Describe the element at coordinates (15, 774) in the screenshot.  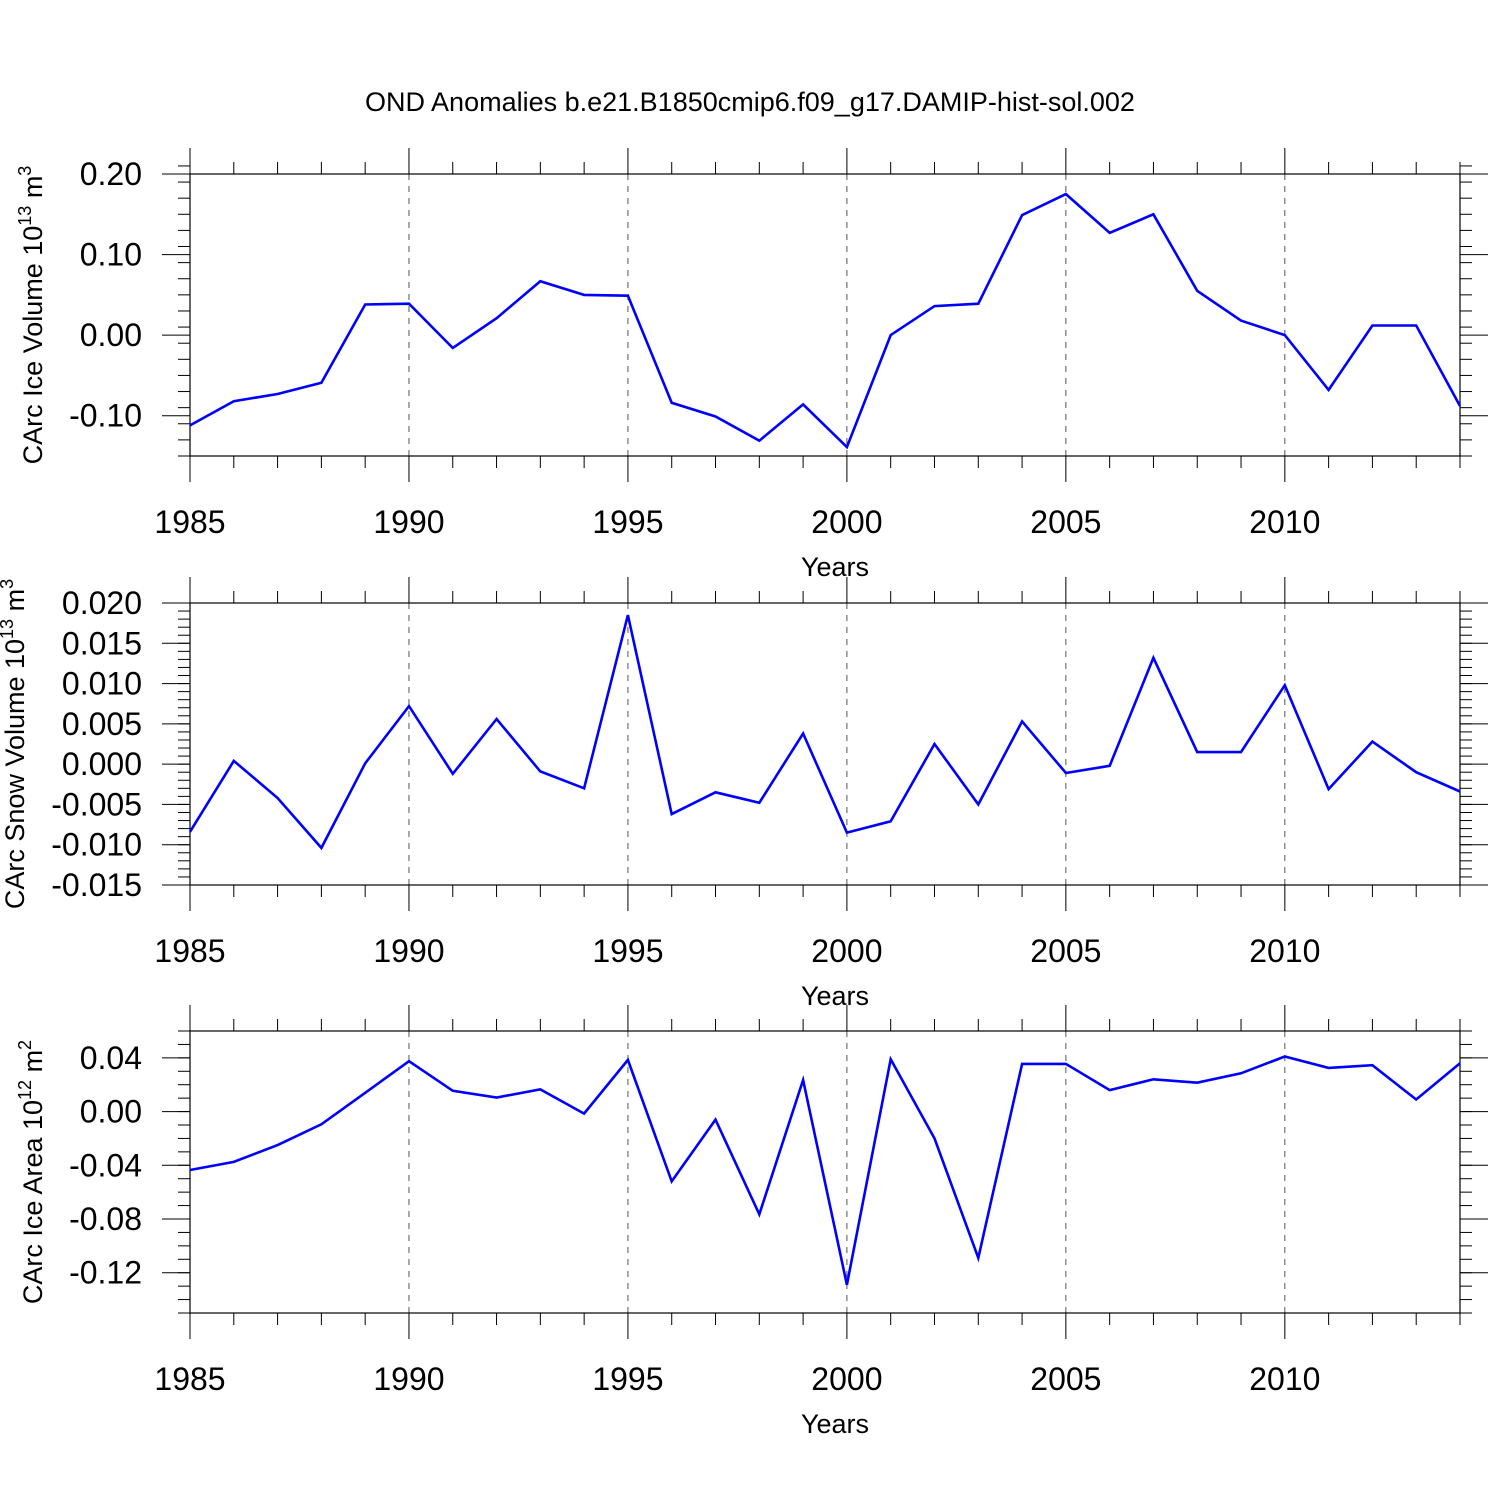
I see `y-axis-label-text: CArc Snow Volume 10` at that location.